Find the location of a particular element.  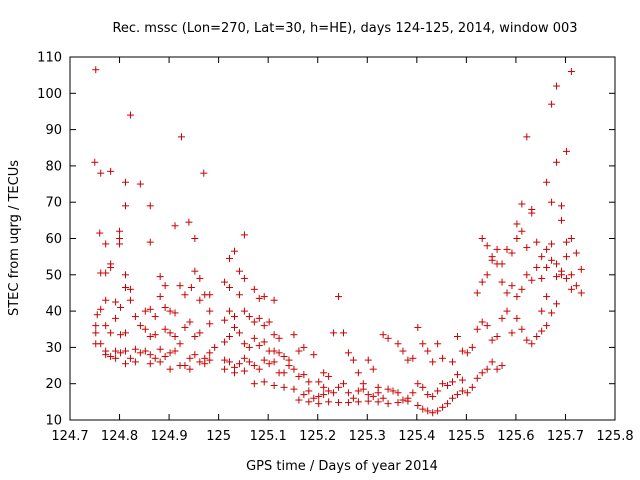

y-tick-label: 110 is located at coordinates (49, 58).